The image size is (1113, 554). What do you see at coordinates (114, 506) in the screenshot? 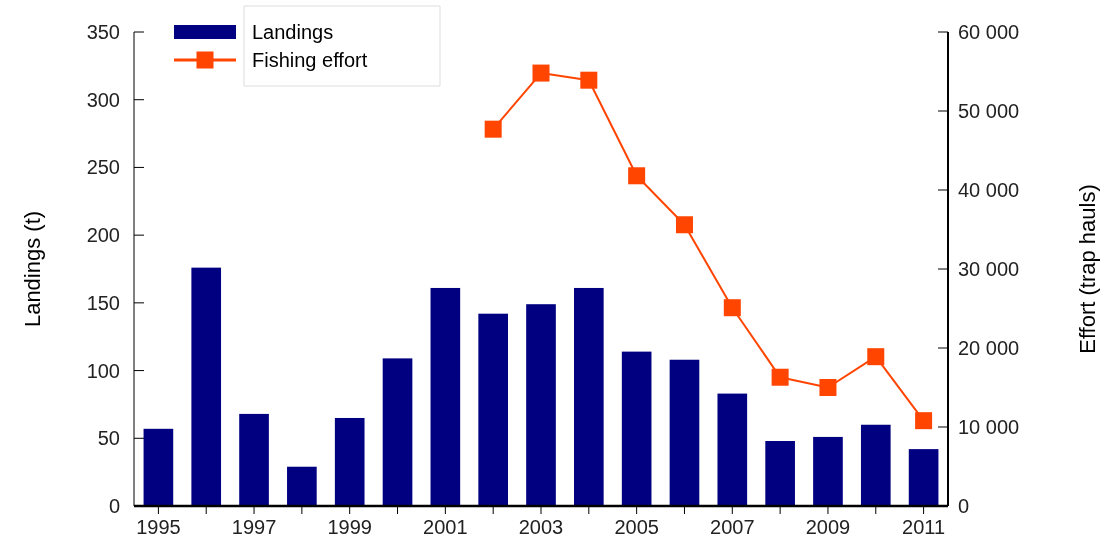
I see `y-tick-label: 0` at bounding box center [114, 506].